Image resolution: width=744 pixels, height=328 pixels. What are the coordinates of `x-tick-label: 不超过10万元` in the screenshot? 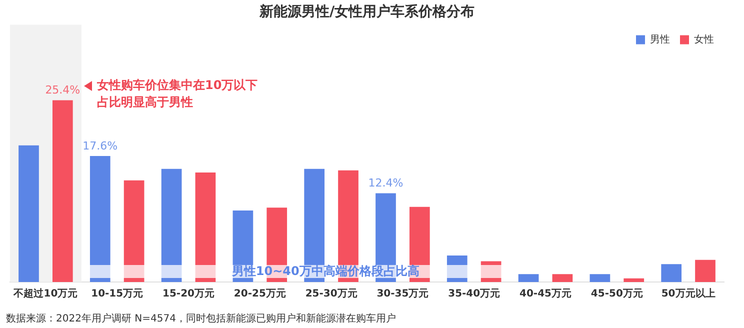 It's located at (45, 294).